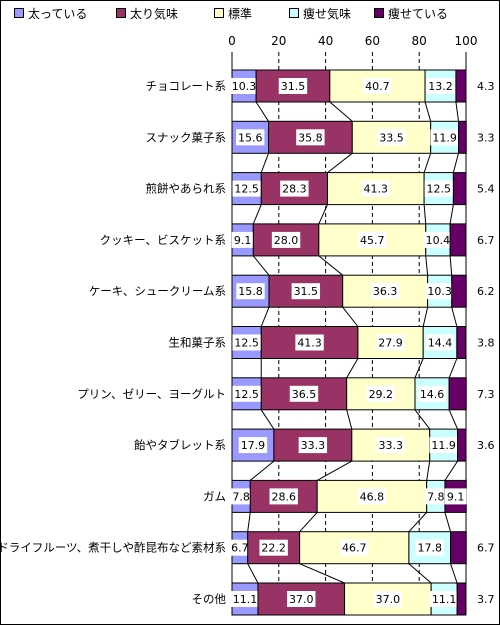  I want to click on legend-item-yaseteiru: 痩せている, so click(411, 13).